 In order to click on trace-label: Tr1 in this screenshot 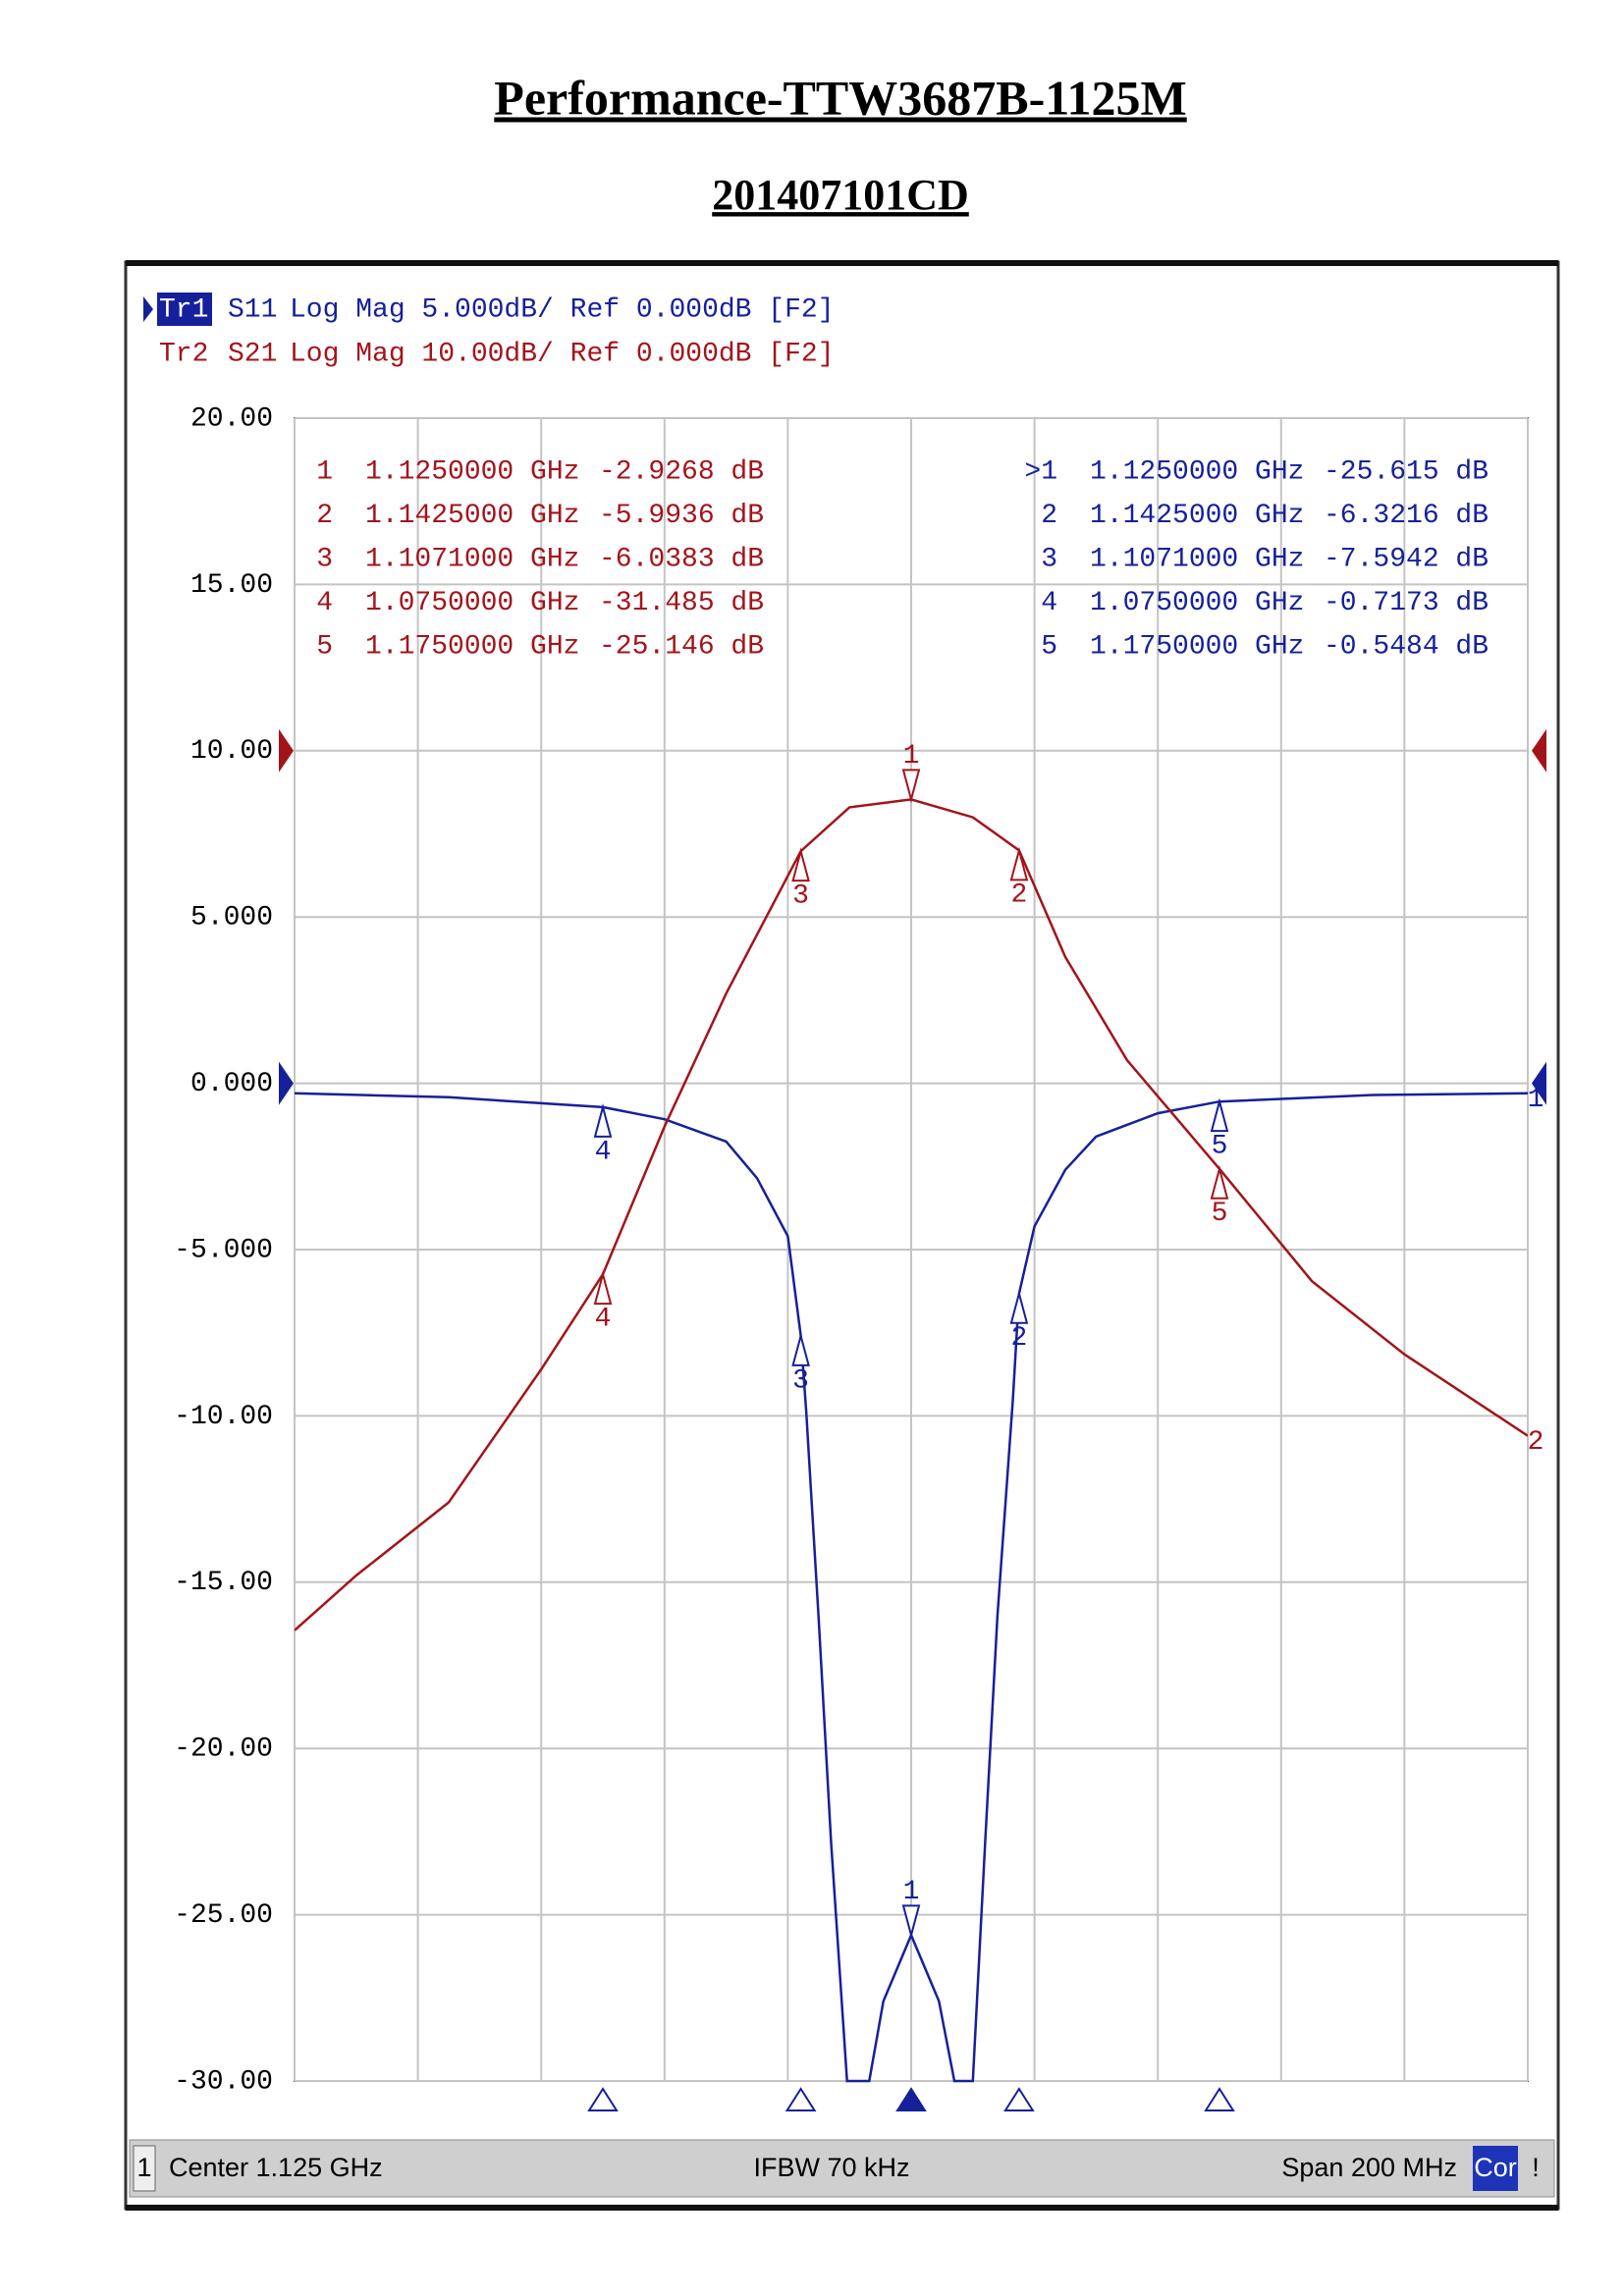, I will do `click(183, 309)`.